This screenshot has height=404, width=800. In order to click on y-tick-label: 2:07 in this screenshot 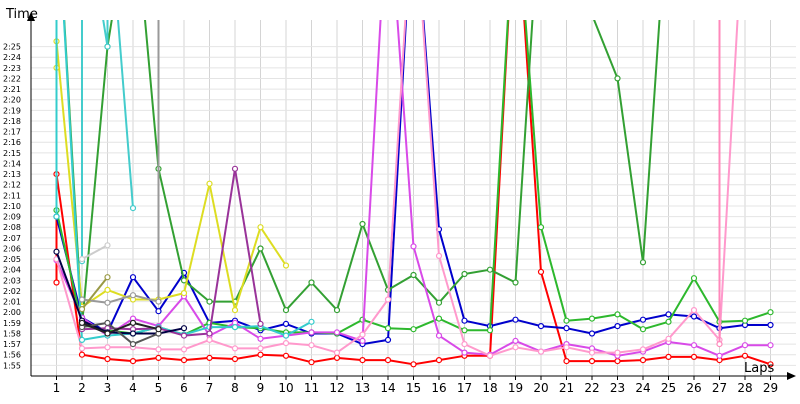, I will do `click(12, 238)`.